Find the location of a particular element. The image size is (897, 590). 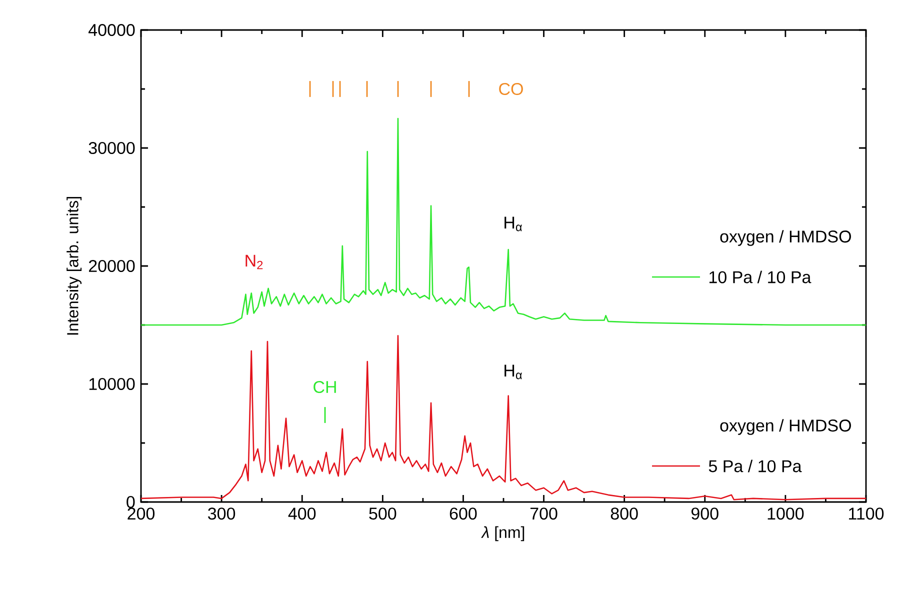

x-tick-label: 400 is located at coordinates (302, 514).